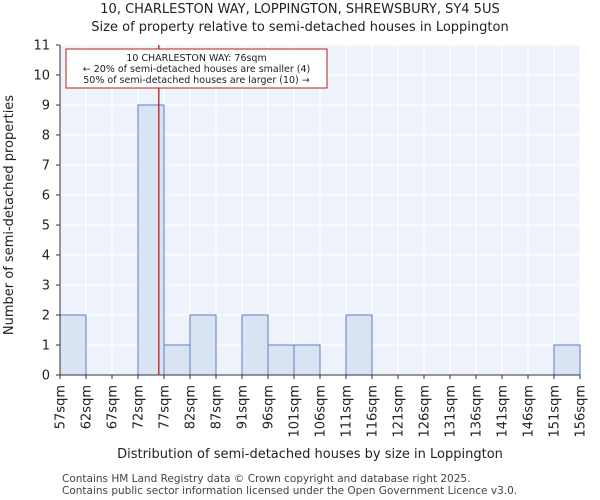  I want to click on x-tick-label: 82sqm, so click(191, 407).